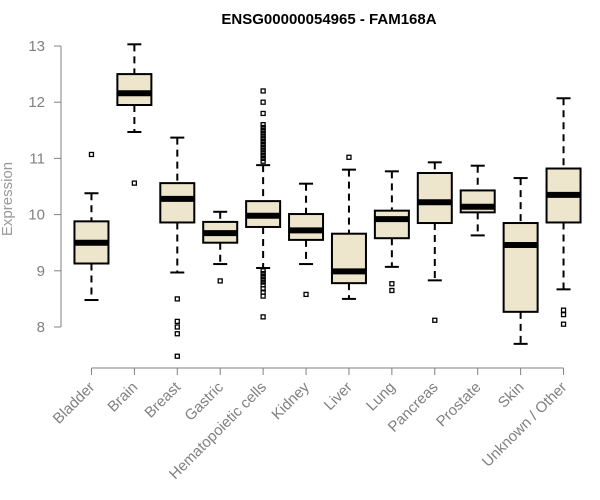 The height and width of the screenshot is (500, 600). Describe the element at coordinates (41, 271) in the screenshot. I see `y-tick-label: 9` at that location.